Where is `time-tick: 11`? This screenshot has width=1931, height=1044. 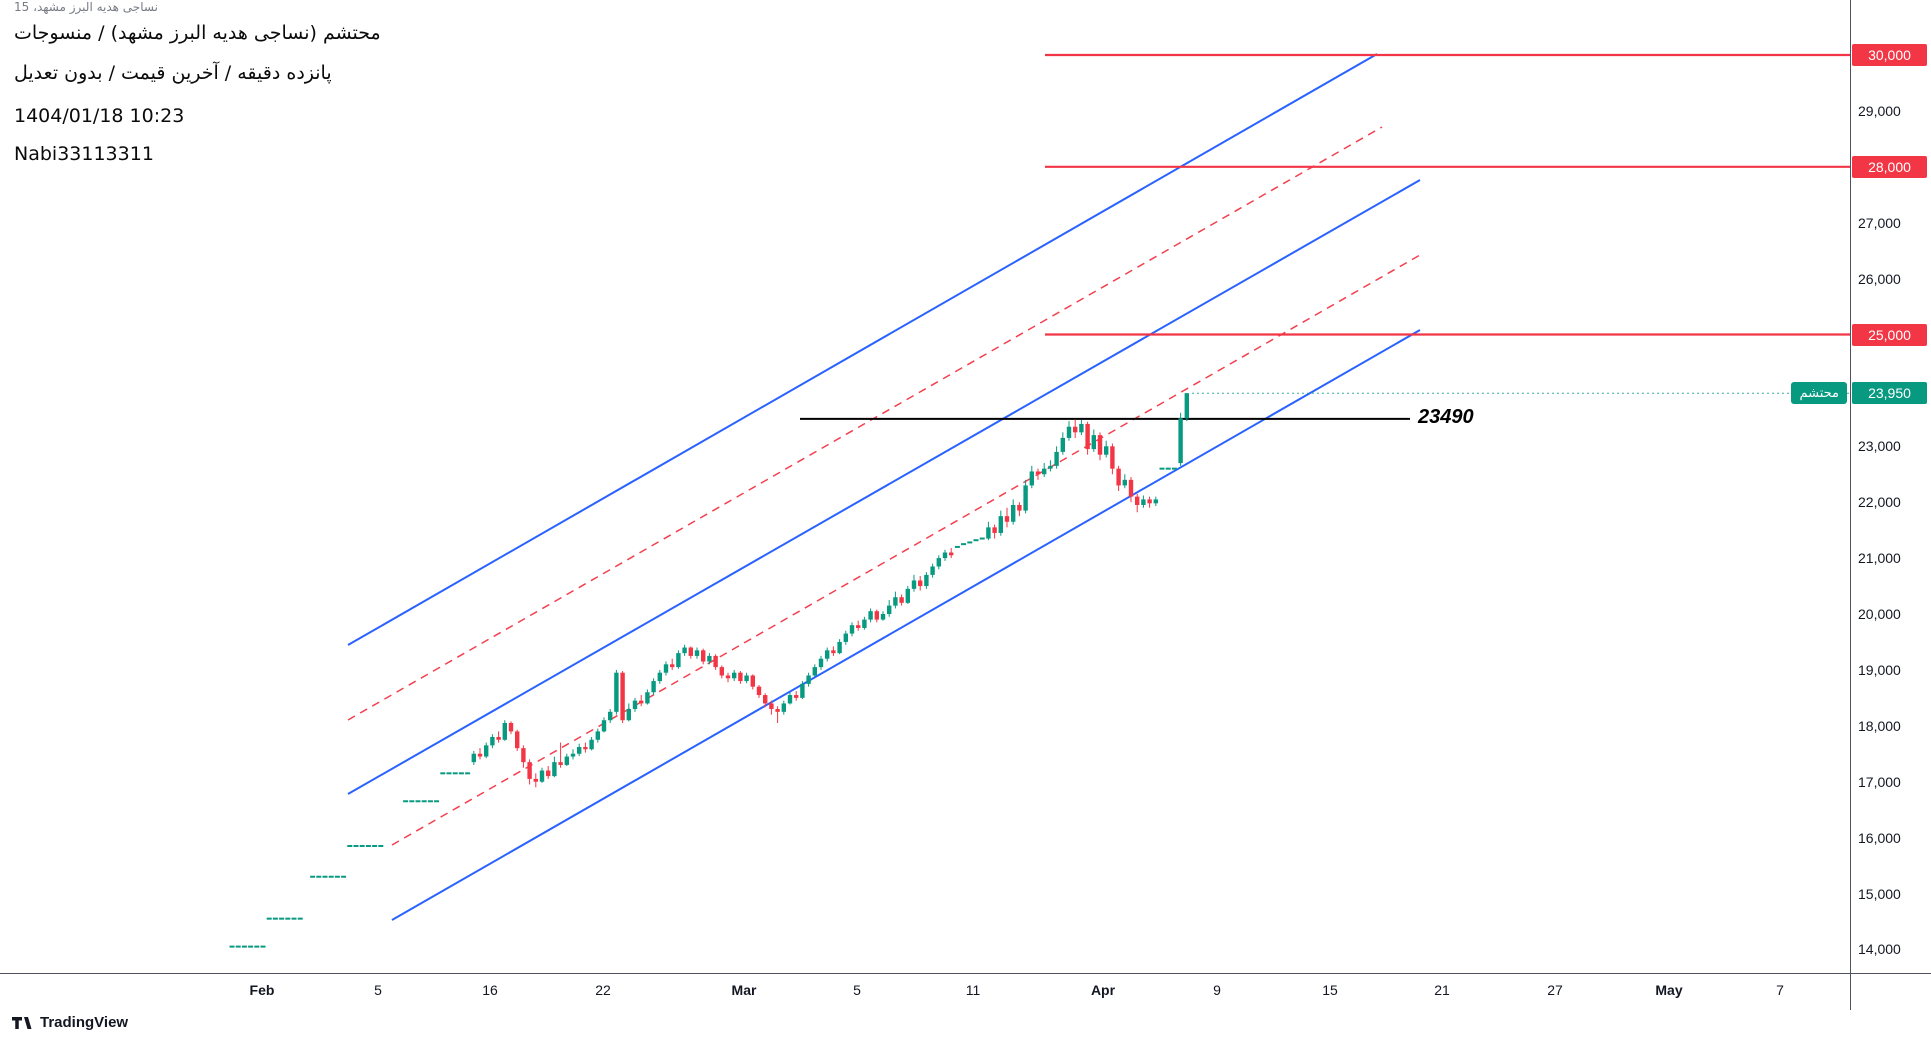
time-tick: 11 is located at coordinates (973, 990).